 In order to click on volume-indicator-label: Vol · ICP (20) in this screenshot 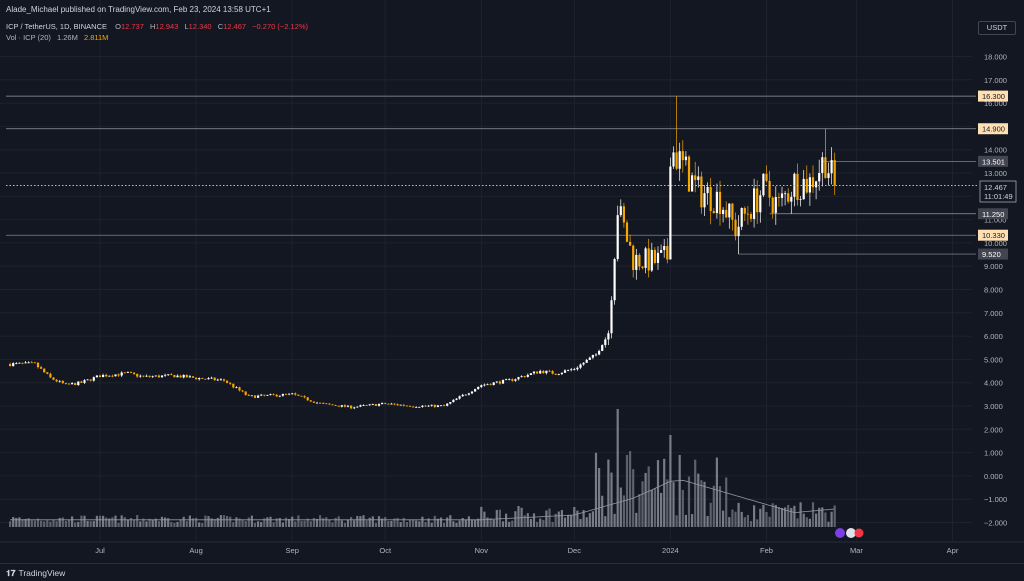, I will do `click(28, 37)`.